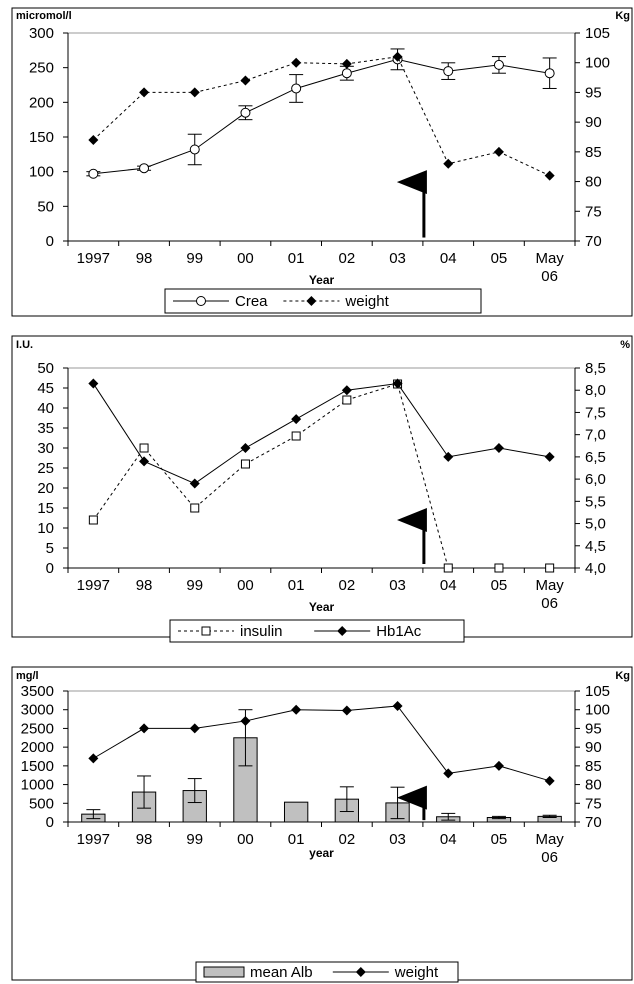 The width and height of the screenshot is (634, 984). I want to click on right-tick-label: 80, so click(593, 785).